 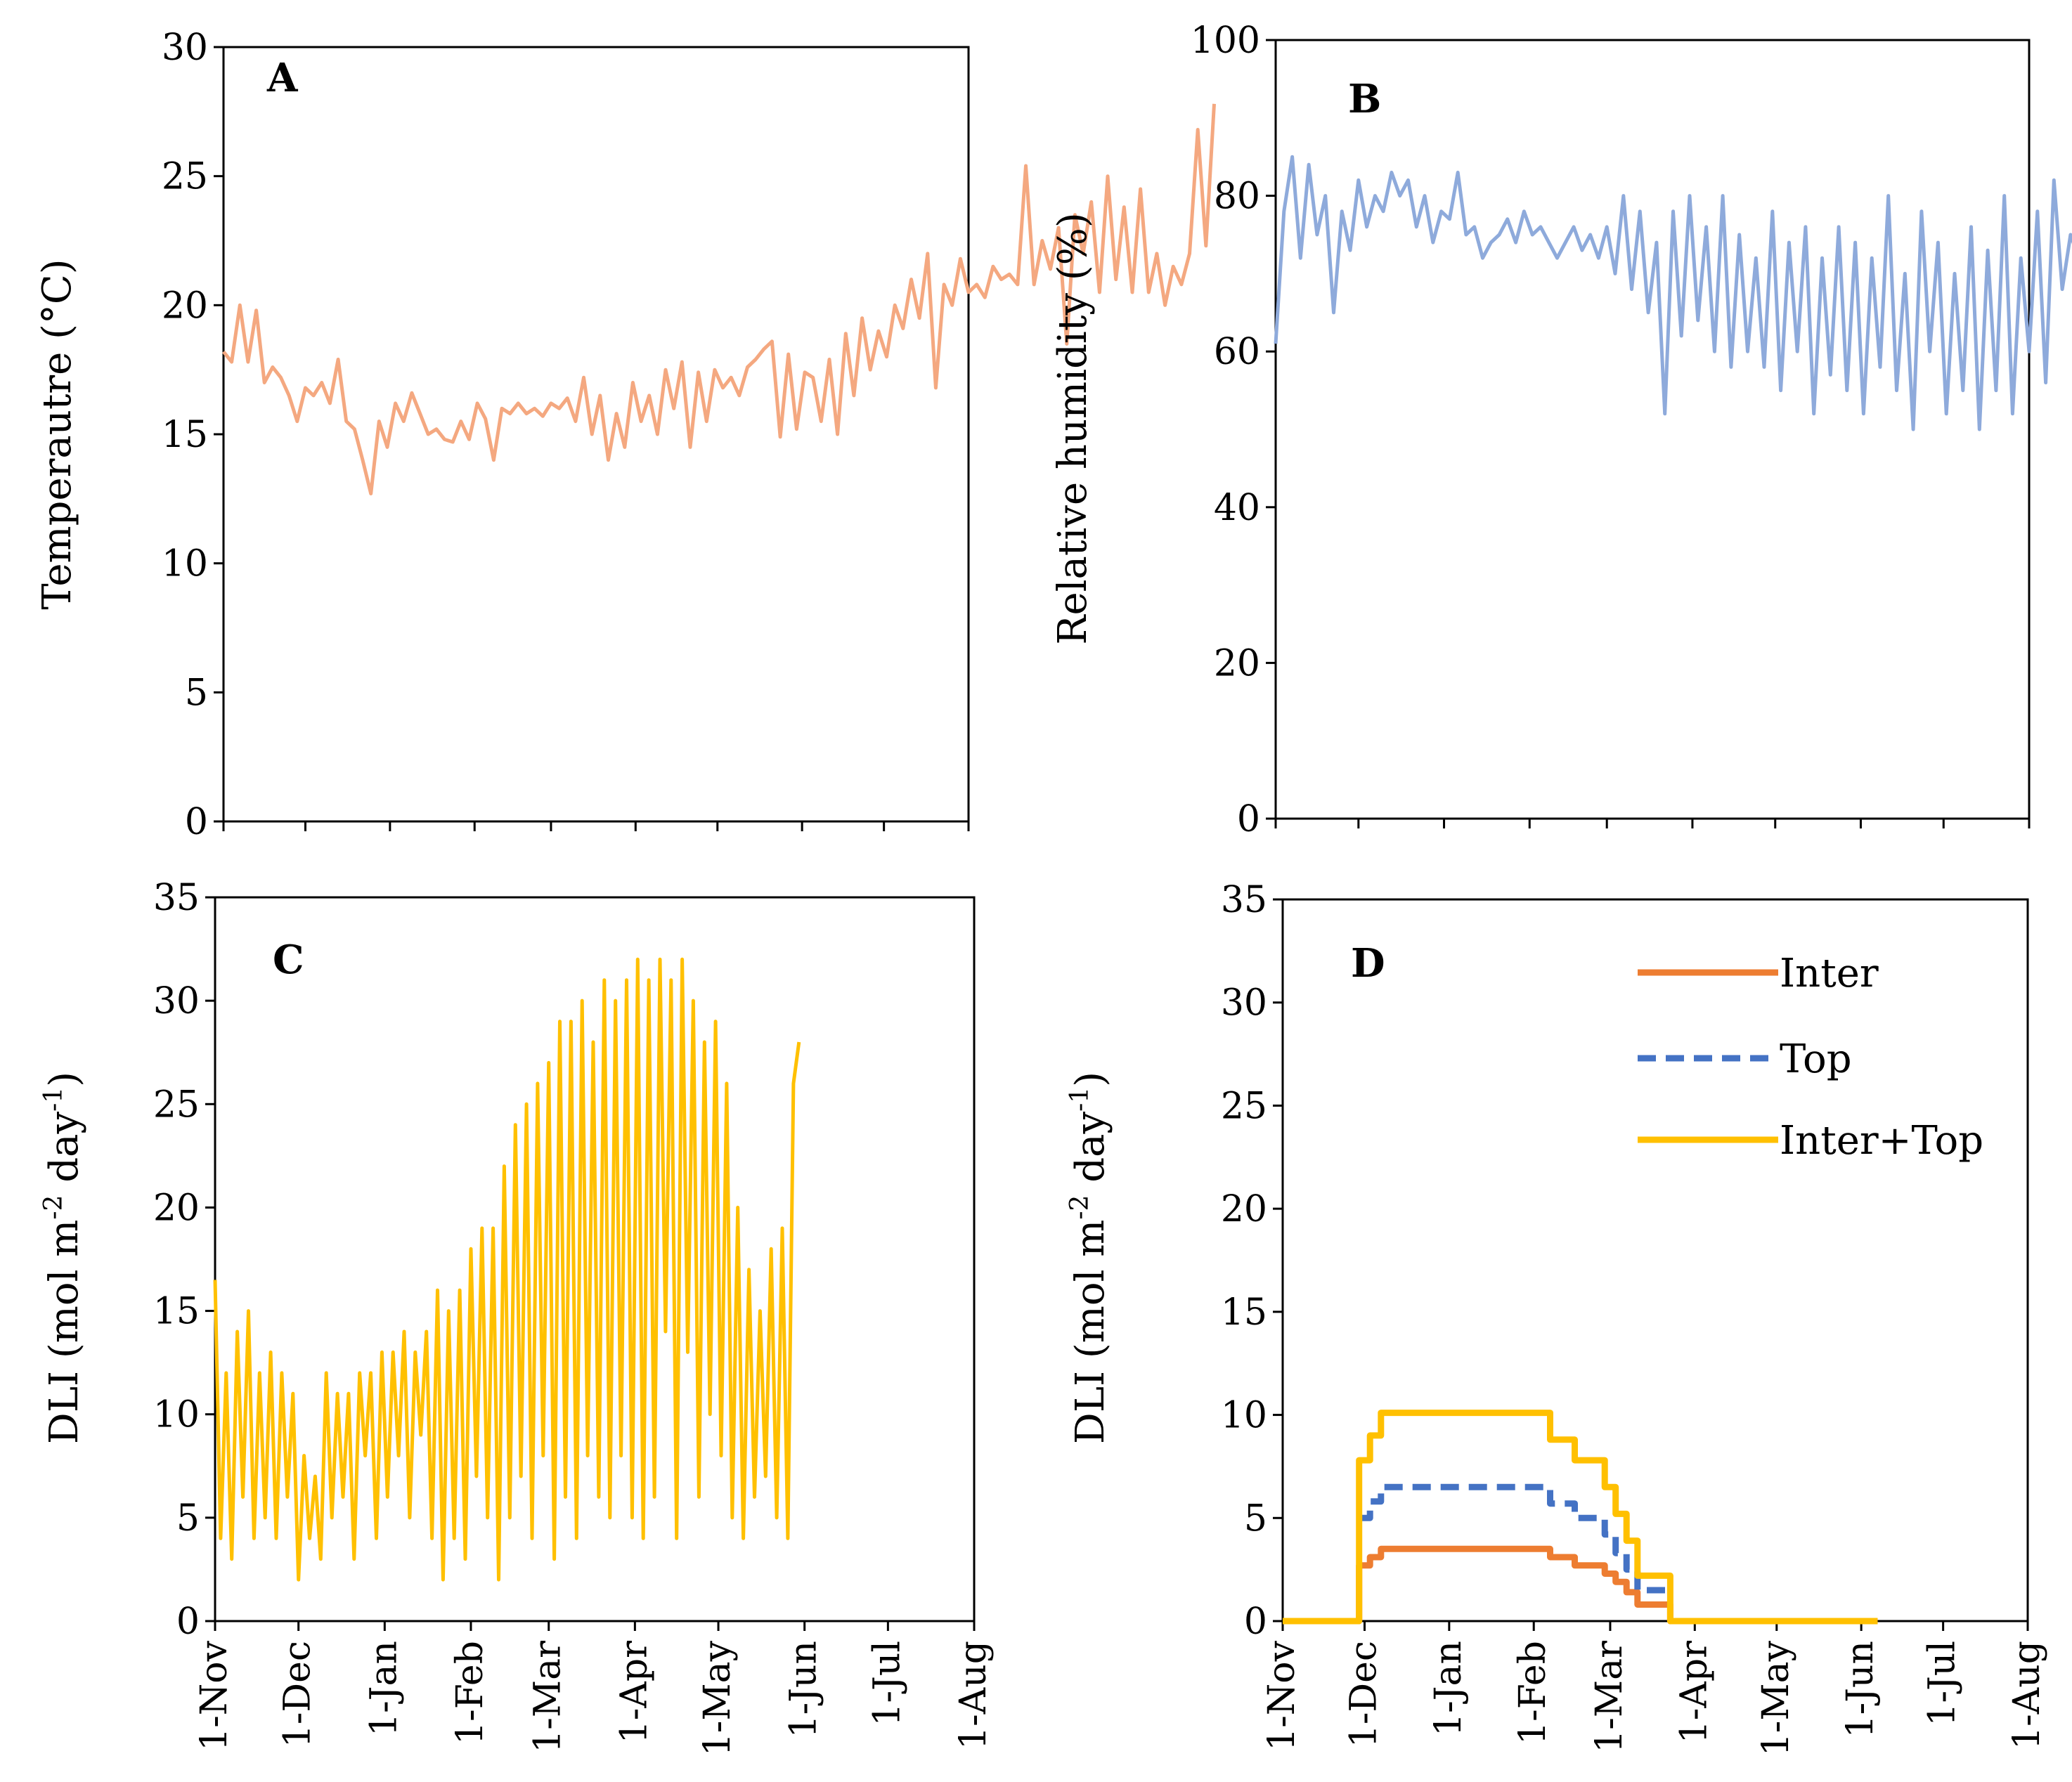 What do you see at coordinates (176, 1105) in the screenshot?
I see `panel-c-y-tick-label: 25` at bounding box center [176, 1105].